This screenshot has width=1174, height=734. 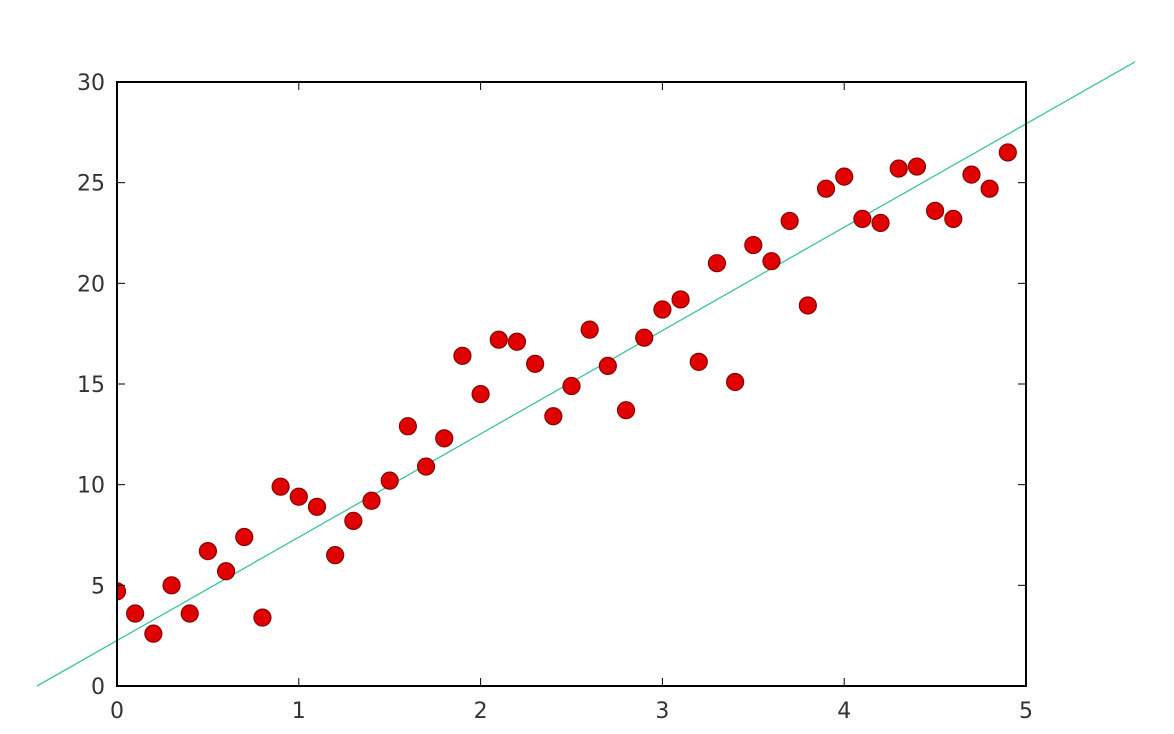 I want to click on y-tick-label: 30, so click(x=91, y=83).